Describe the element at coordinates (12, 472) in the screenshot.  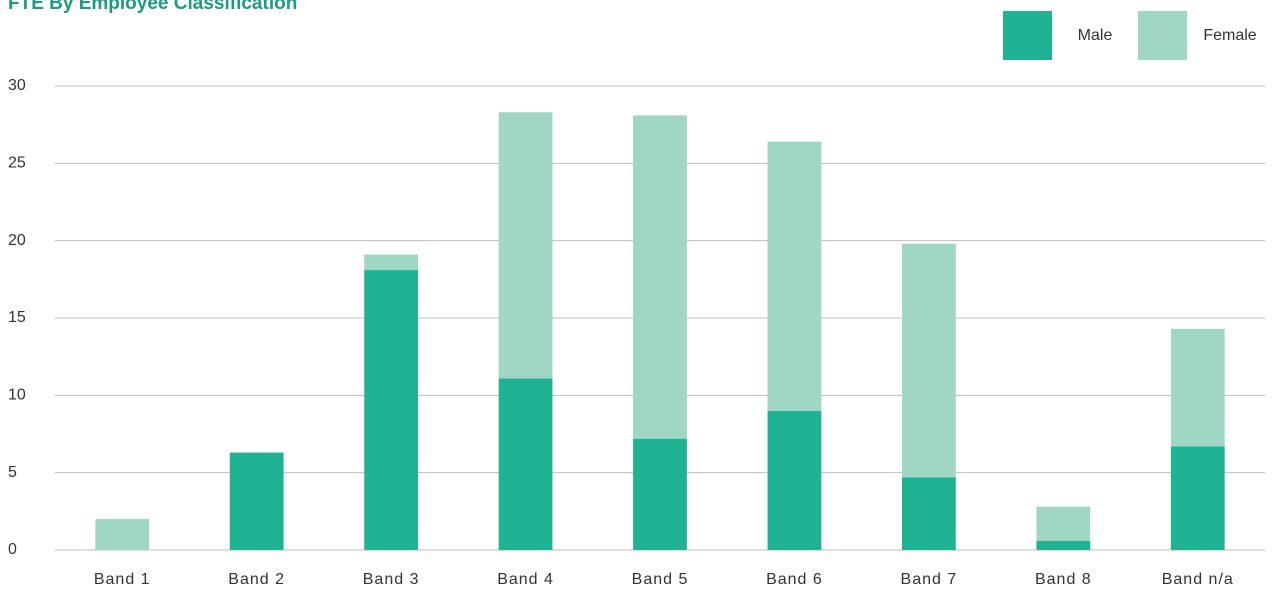
I see `y-tick-label: 5` at that location.